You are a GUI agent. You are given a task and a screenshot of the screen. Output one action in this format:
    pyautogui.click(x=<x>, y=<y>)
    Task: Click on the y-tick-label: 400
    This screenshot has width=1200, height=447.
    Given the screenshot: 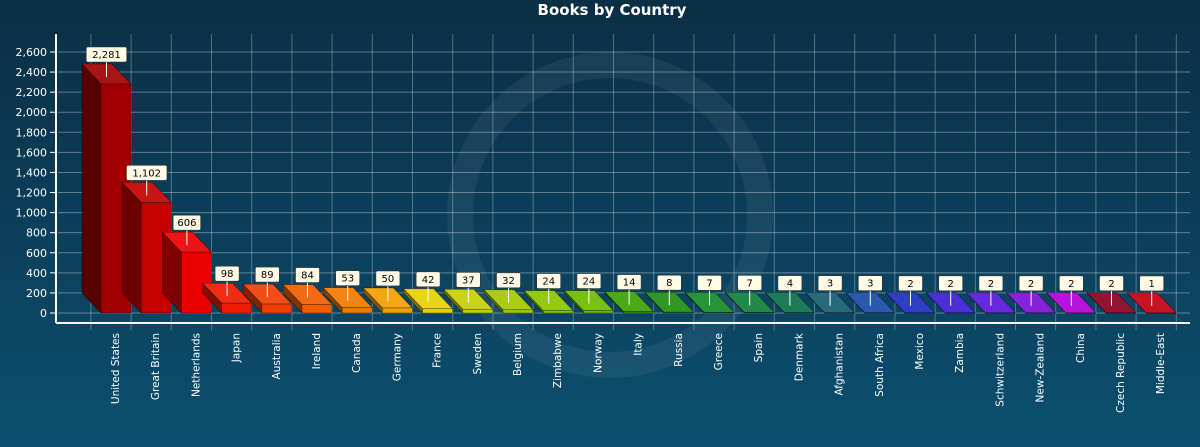 What is the action you would take?
    pyautogui.click(x=36, y=273)
    